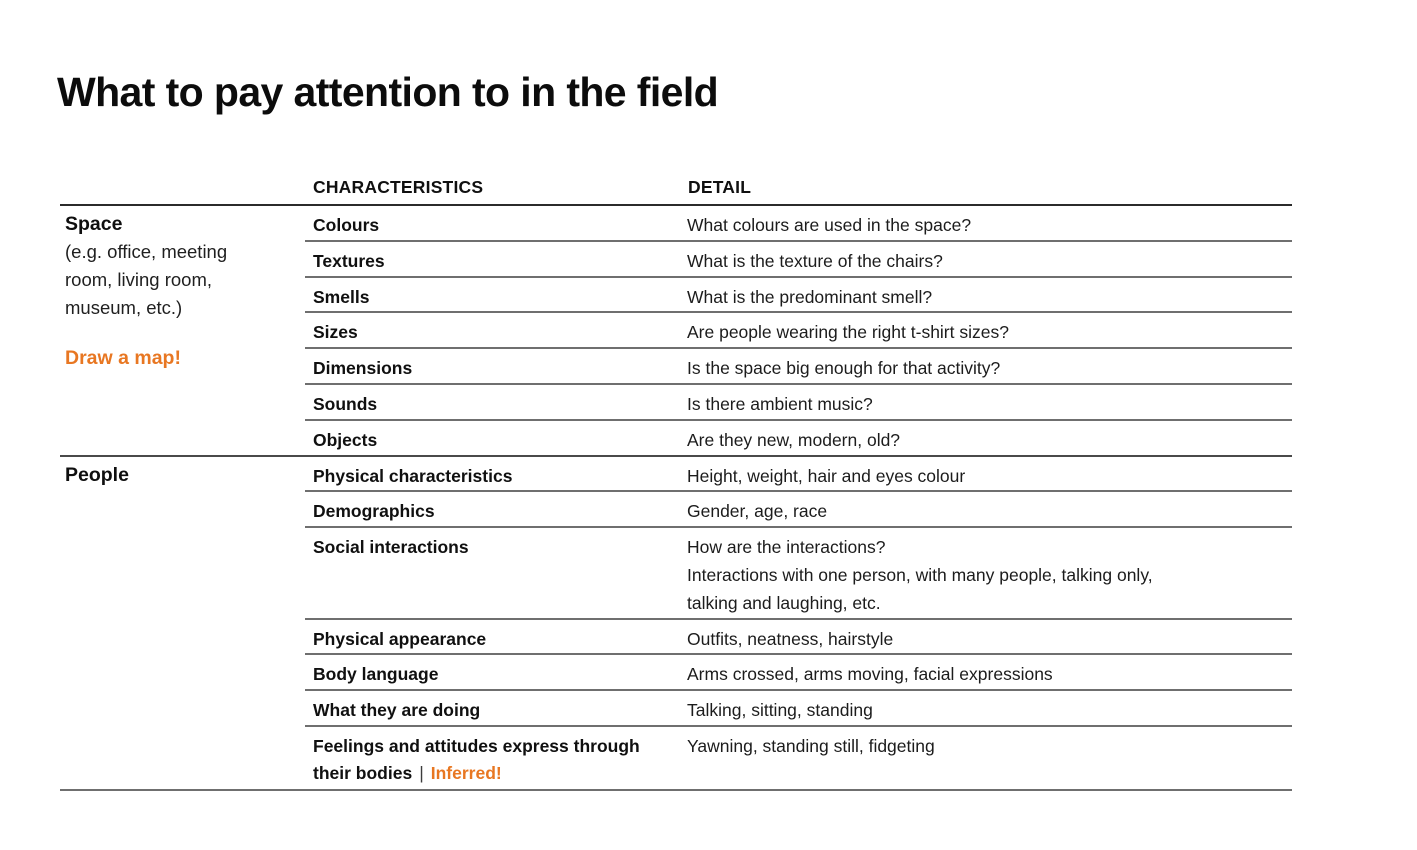  What do you see at coordinates (492, 366) in the screenshot?
I see `characteristic-cell: Dimensions` at bounding box center [492, 366].